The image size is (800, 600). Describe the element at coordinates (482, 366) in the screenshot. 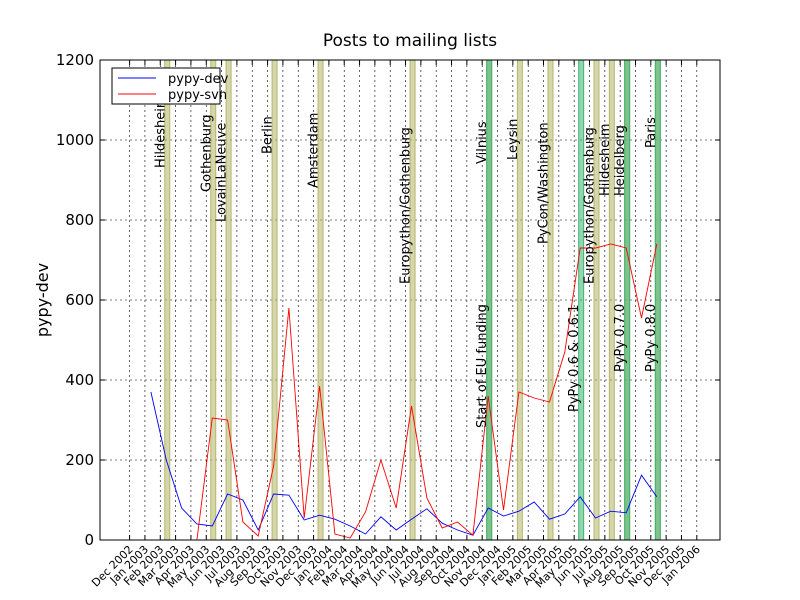

I see `event-label: Start of EU funding` at that location.